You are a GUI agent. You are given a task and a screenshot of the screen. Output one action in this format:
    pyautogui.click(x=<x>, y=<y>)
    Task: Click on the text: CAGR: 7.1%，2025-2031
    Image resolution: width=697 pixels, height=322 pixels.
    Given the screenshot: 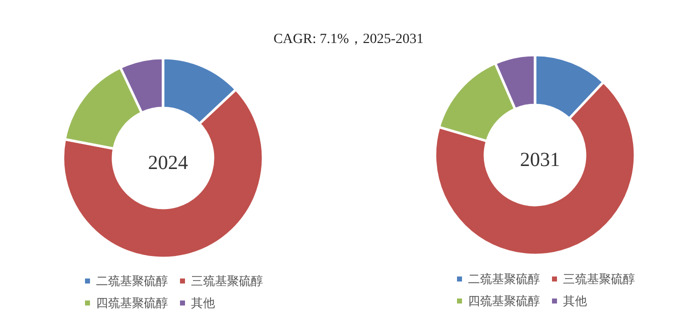 What is the action you would take?
    pyautogui.click(x=348, y=39)
    